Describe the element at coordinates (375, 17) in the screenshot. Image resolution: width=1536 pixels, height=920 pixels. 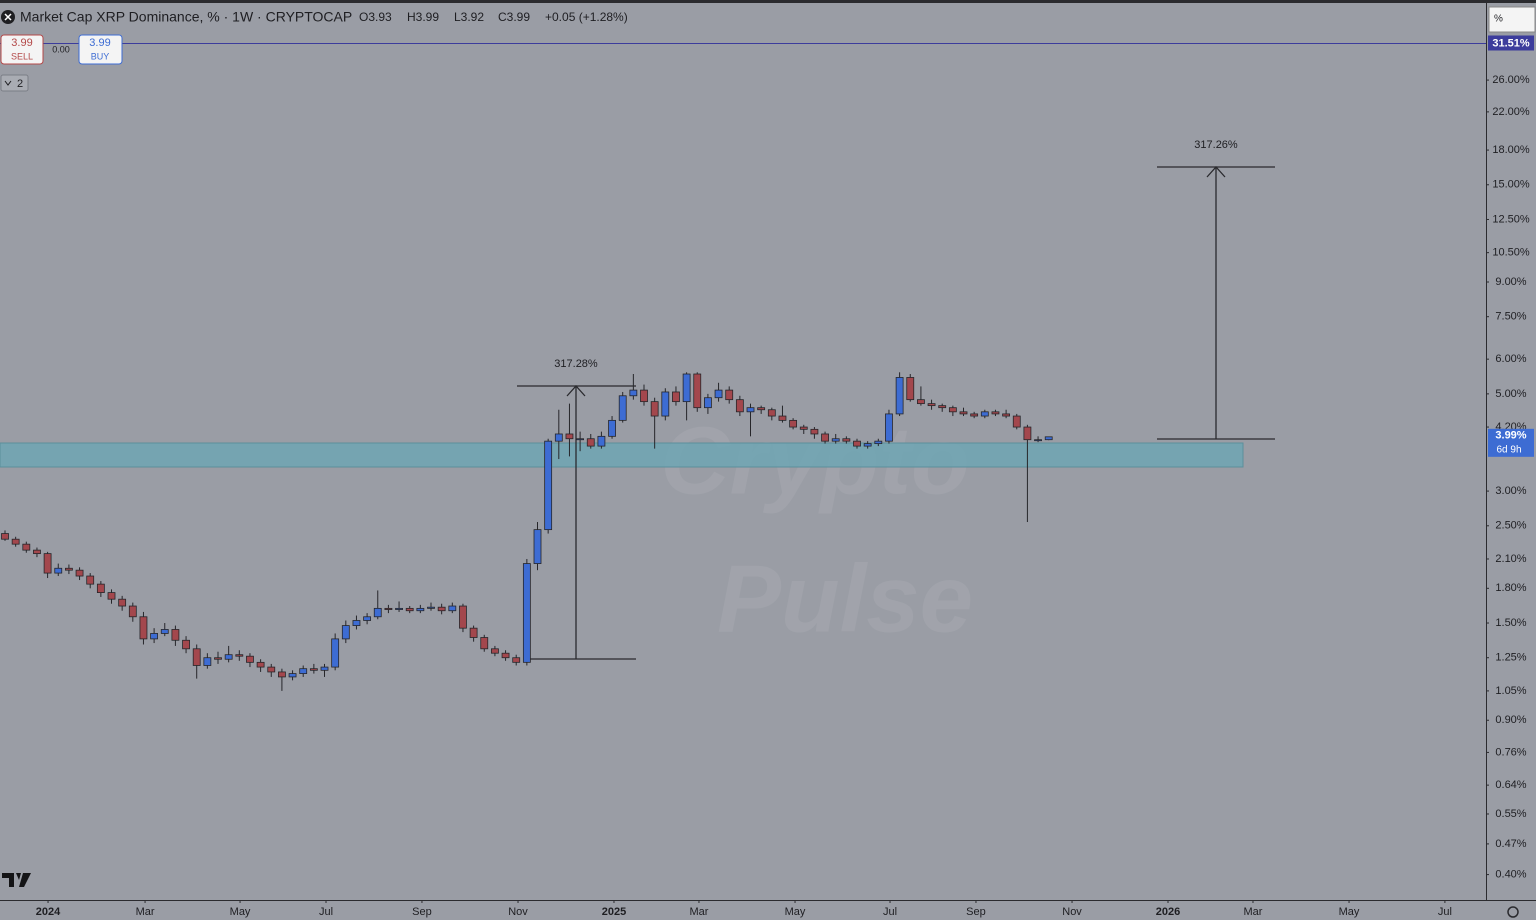
I see `ohlc-open: O3.93` at that location.